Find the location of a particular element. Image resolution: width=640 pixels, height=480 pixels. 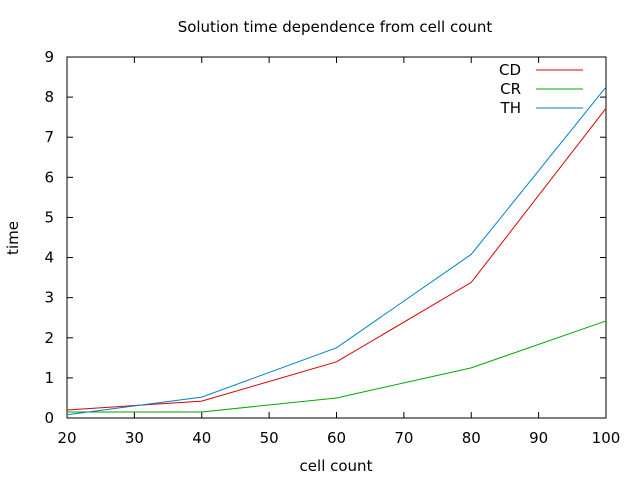

y-tick-label: 2 is located at coordinates (49, 338).